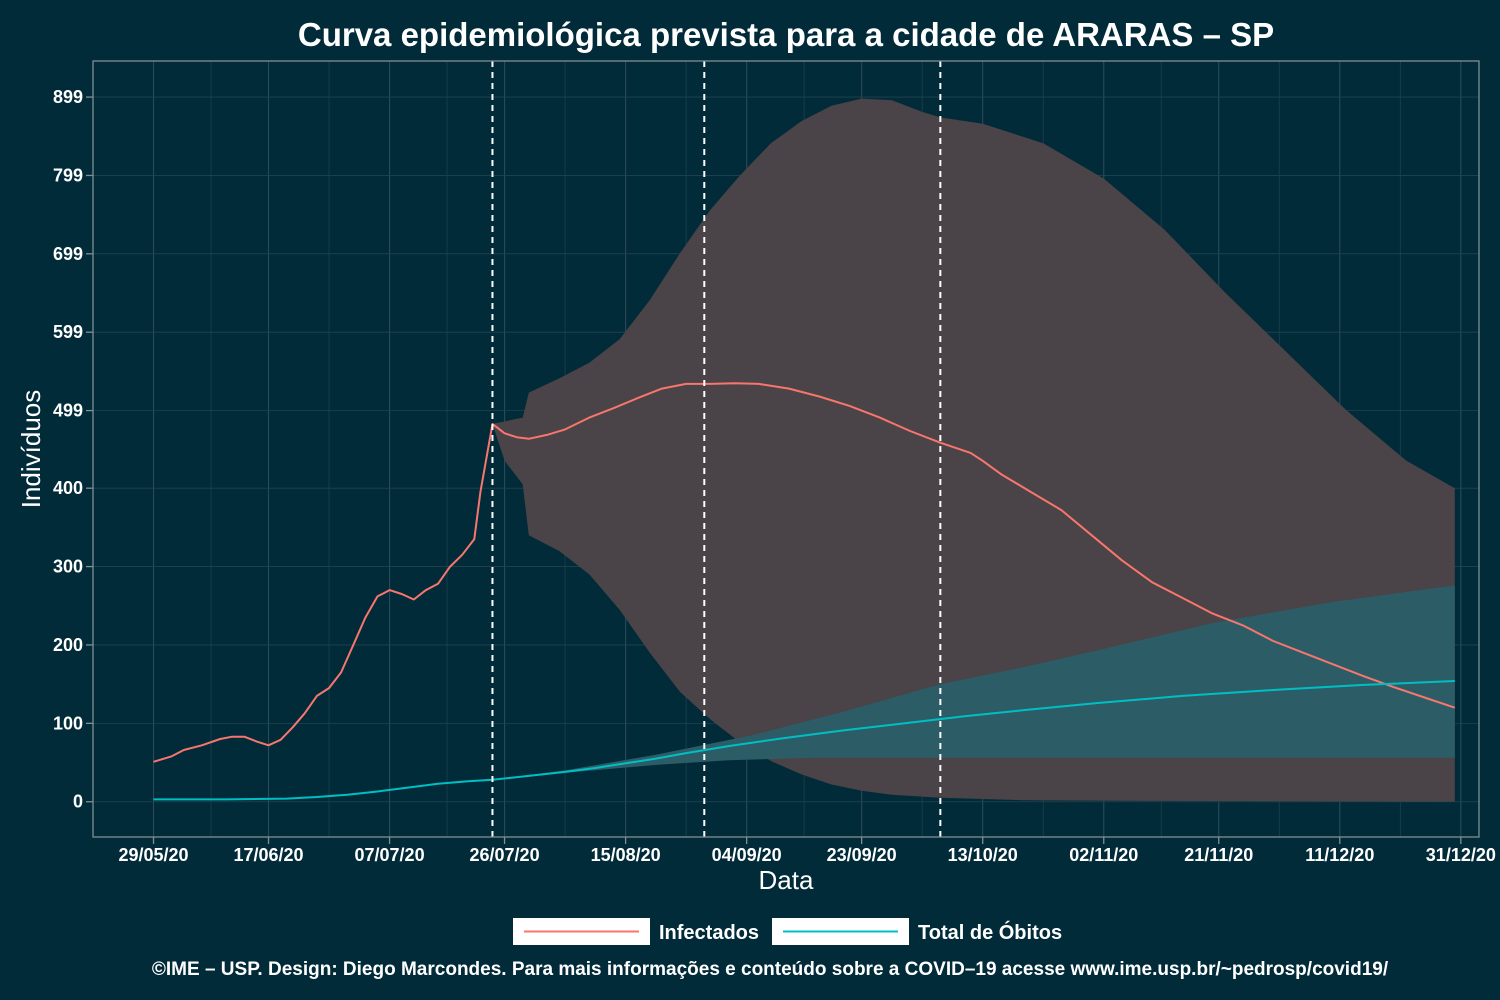 This screenshot has height=1000, width=1500. I want to click on y-axis-label: Indivíduos, so click(31, 449).